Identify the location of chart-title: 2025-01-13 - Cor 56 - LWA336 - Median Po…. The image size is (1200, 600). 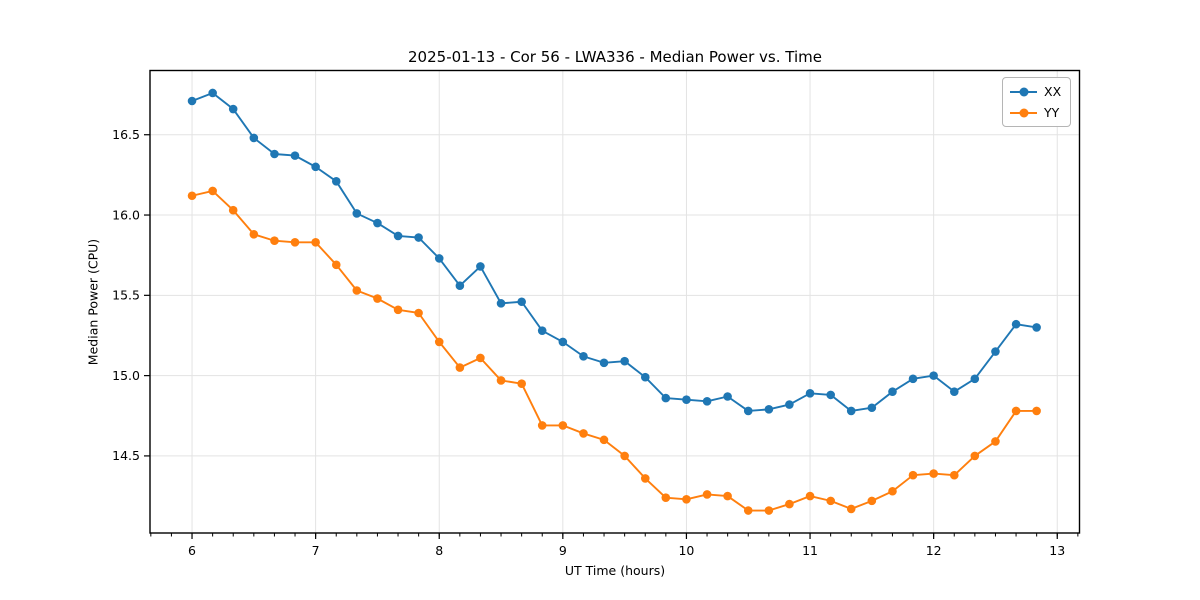
(615, 57).